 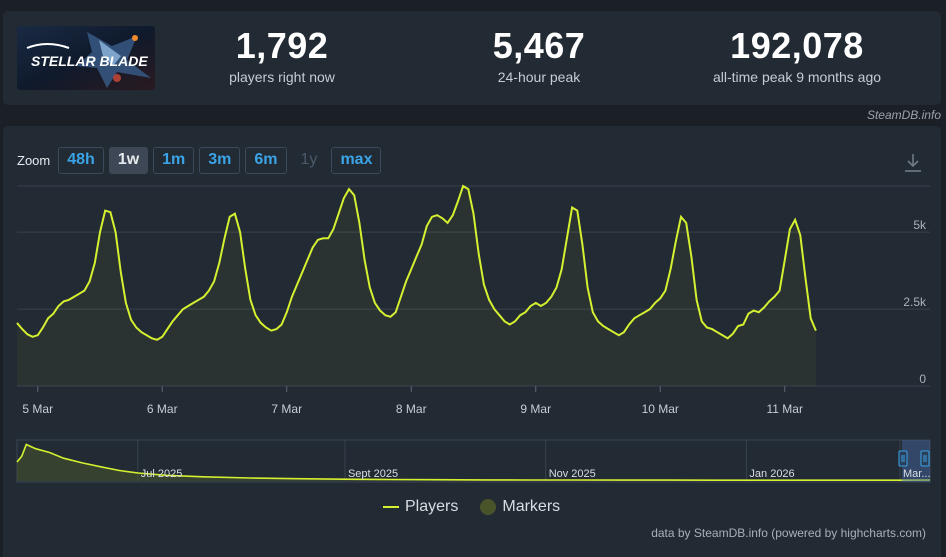 I want to click on x-tick-label: 6 Mar, so click(x=162, y=409).